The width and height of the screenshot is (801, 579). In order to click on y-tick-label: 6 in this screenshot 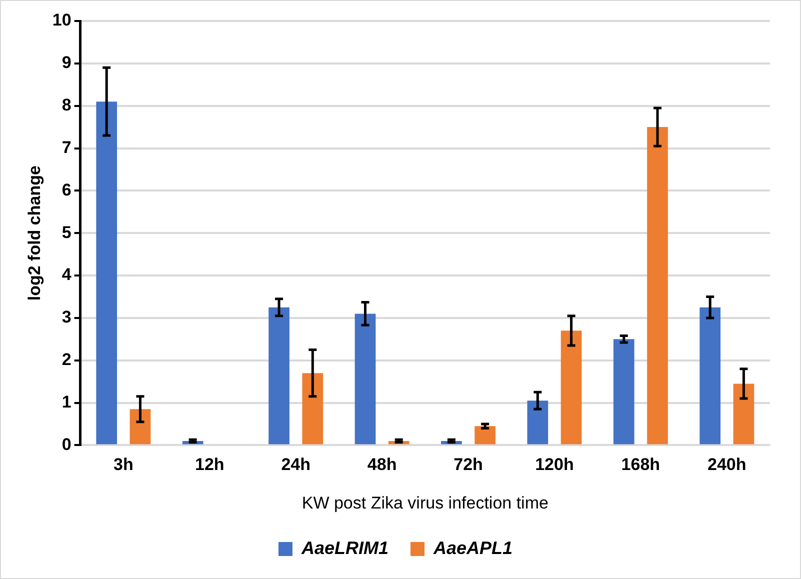, I will do `click(67, 190)`.